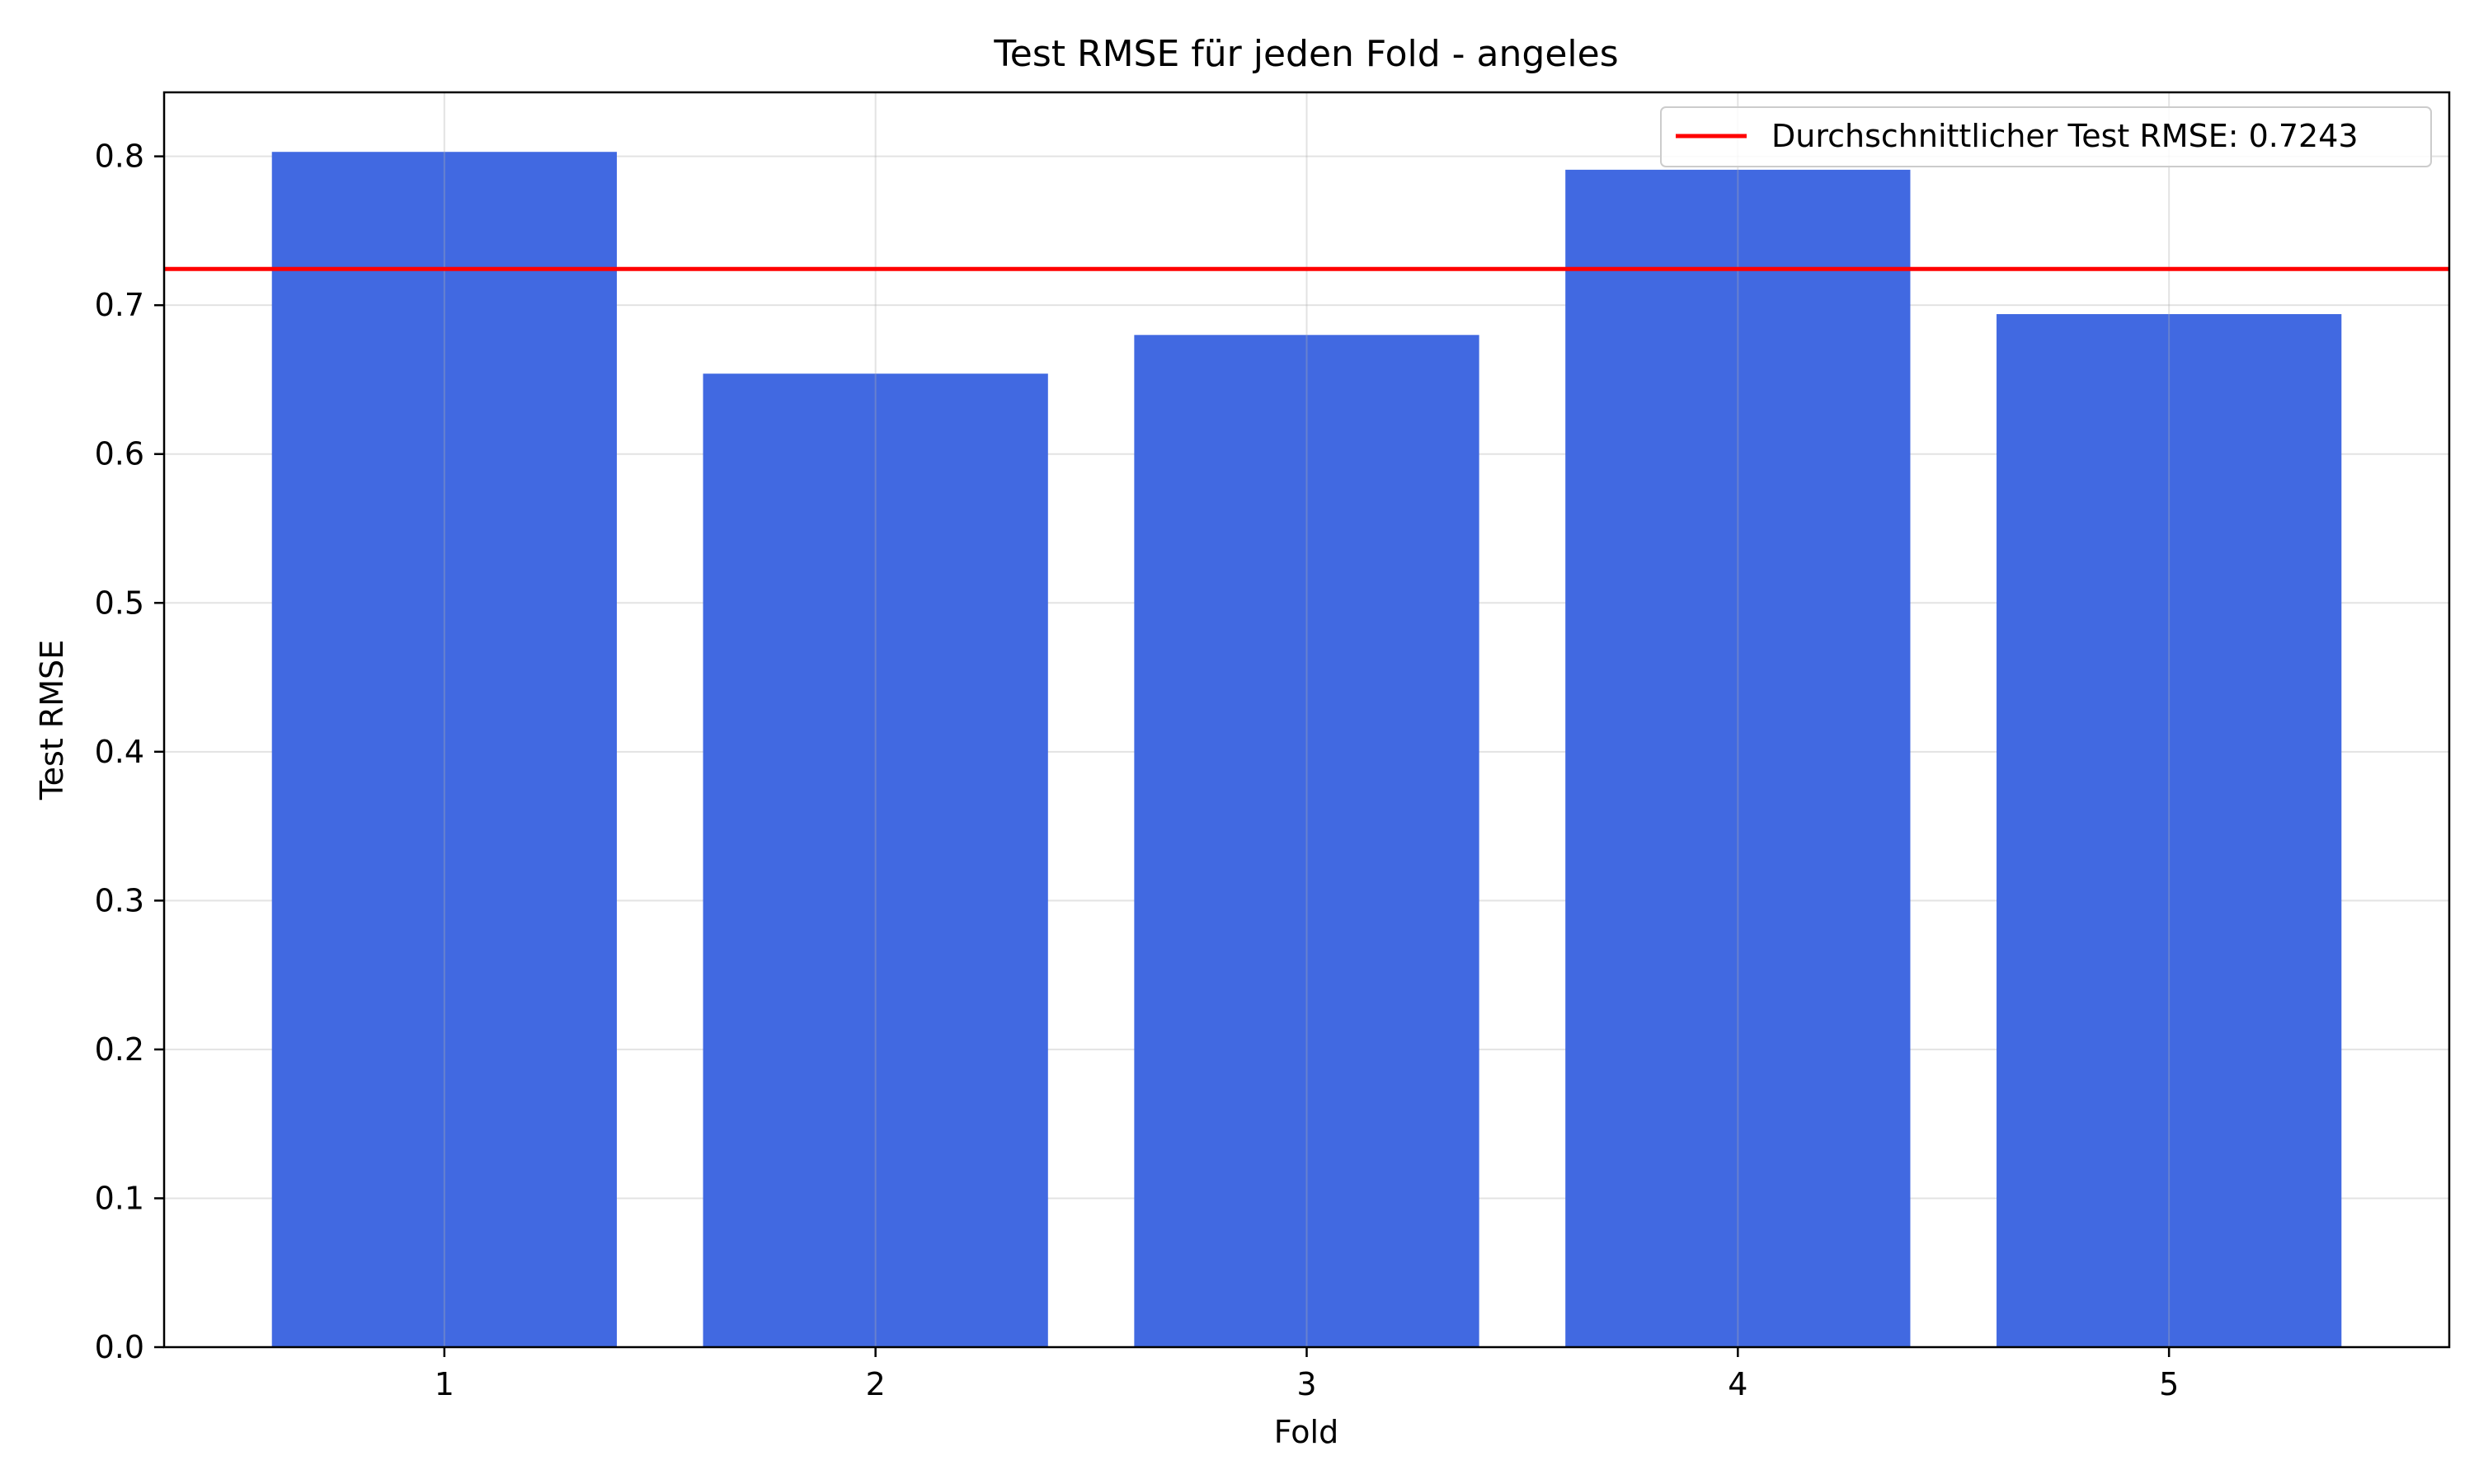 This screenshot has height=1484, width=2474. What do you see at coordinates (119, 752) in the screenshot?
I see `y-tick-label: 0.4` at bounding box center [119, 752].